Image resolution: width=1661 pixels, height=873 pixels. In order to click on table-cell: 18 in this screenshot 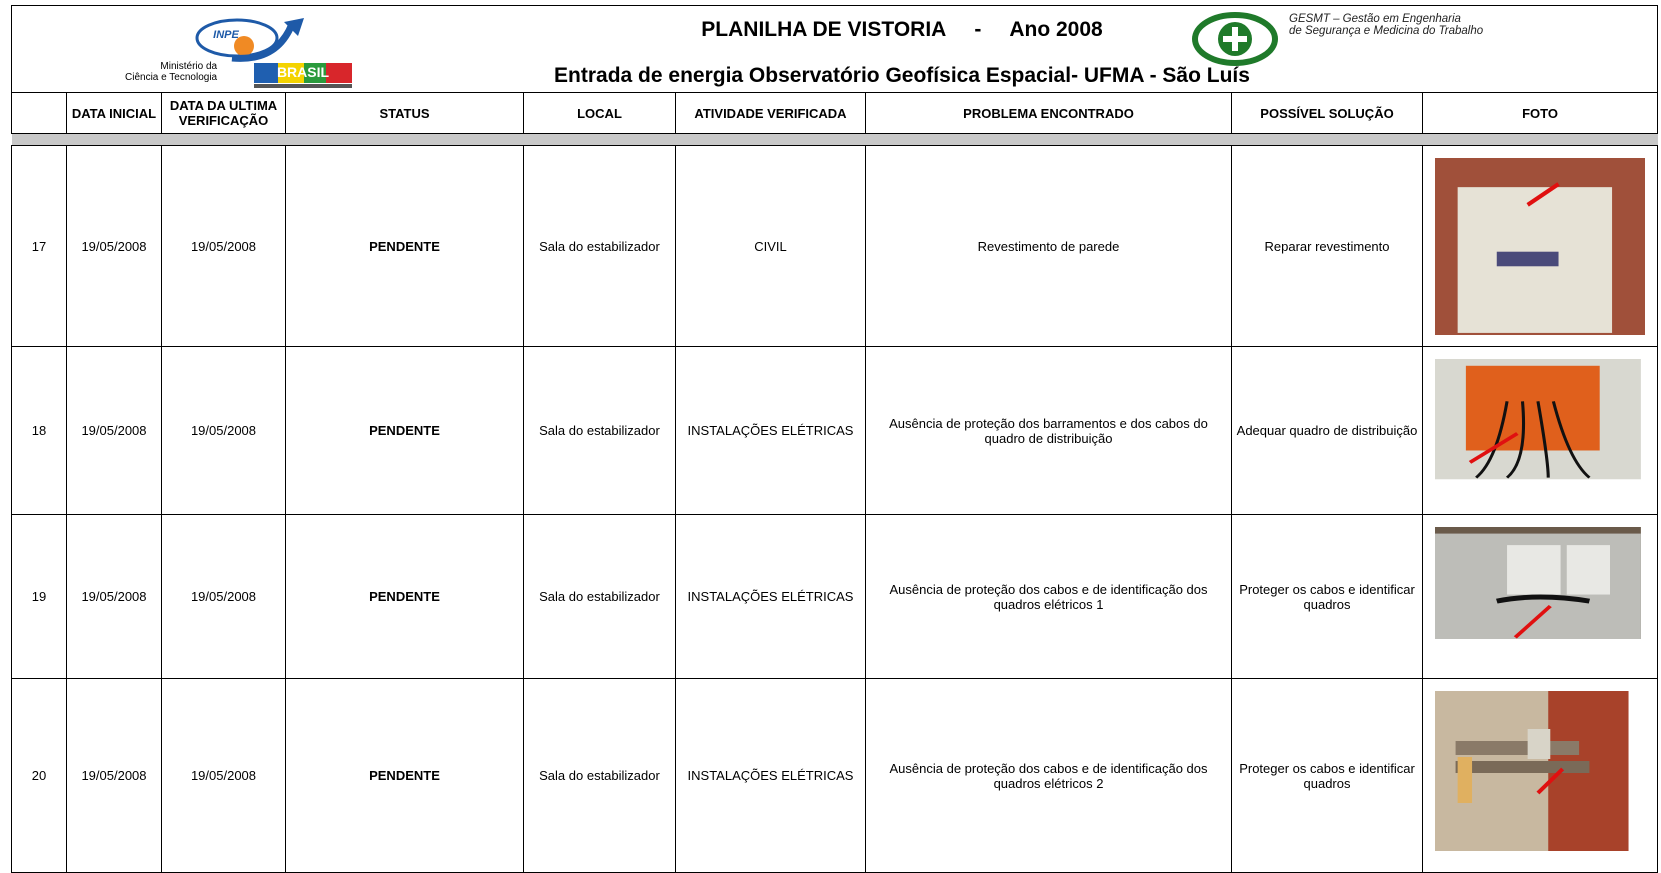, I will do `click(39, 430)`.